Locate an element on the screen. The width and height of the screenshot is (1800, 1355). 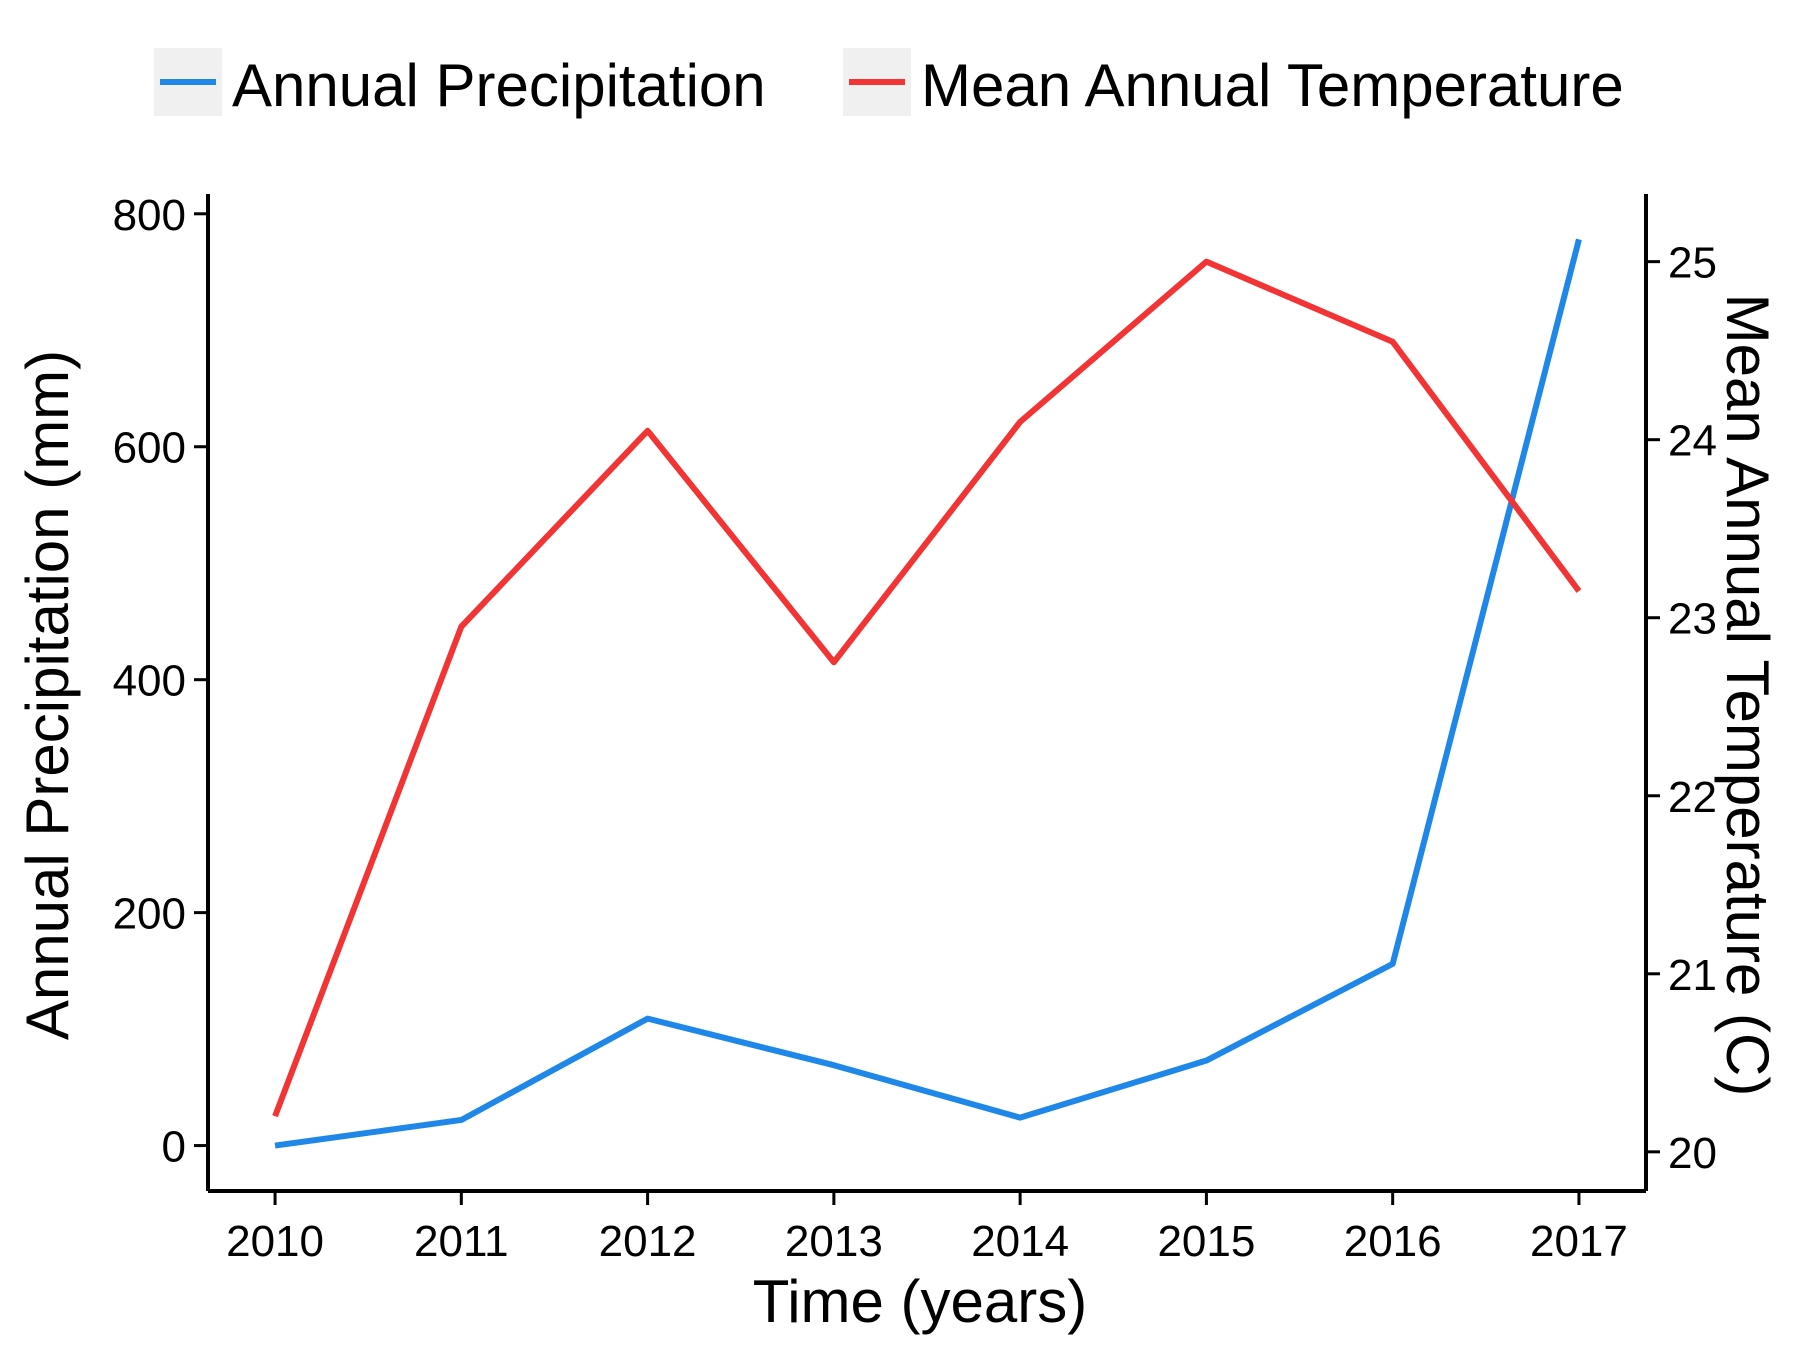
y2-tick-label: 24 is located at coordinates (1692, 441).